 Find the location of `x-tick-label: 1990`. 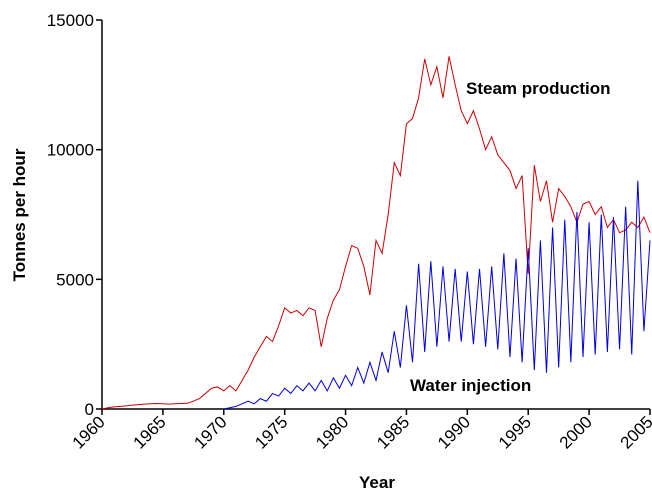

x-tick-label: 1990 is located at coordinates (454, 432).